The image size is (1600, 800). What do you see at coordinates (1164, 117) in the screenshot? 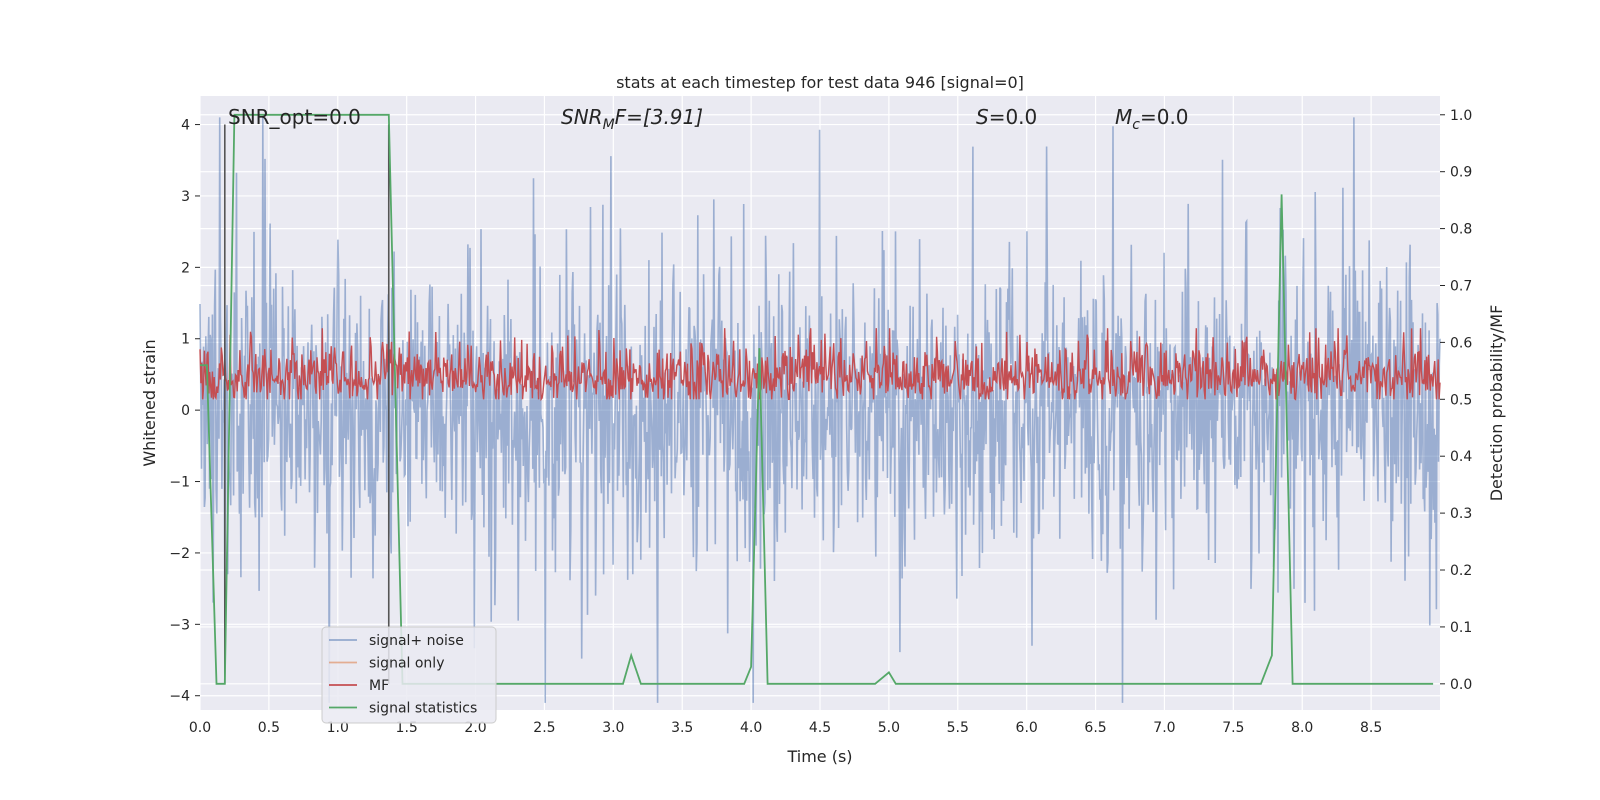
I see `annotation-mc-value: =0.0` at bounding box center [1164, 117].